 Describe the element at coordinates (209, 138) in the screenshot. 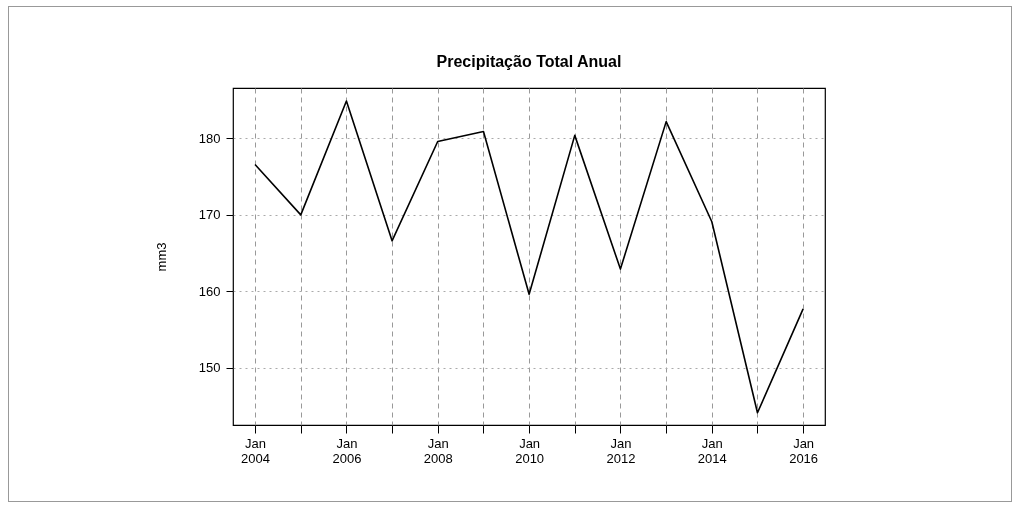

I see `y-tick-label: 180` at that location.